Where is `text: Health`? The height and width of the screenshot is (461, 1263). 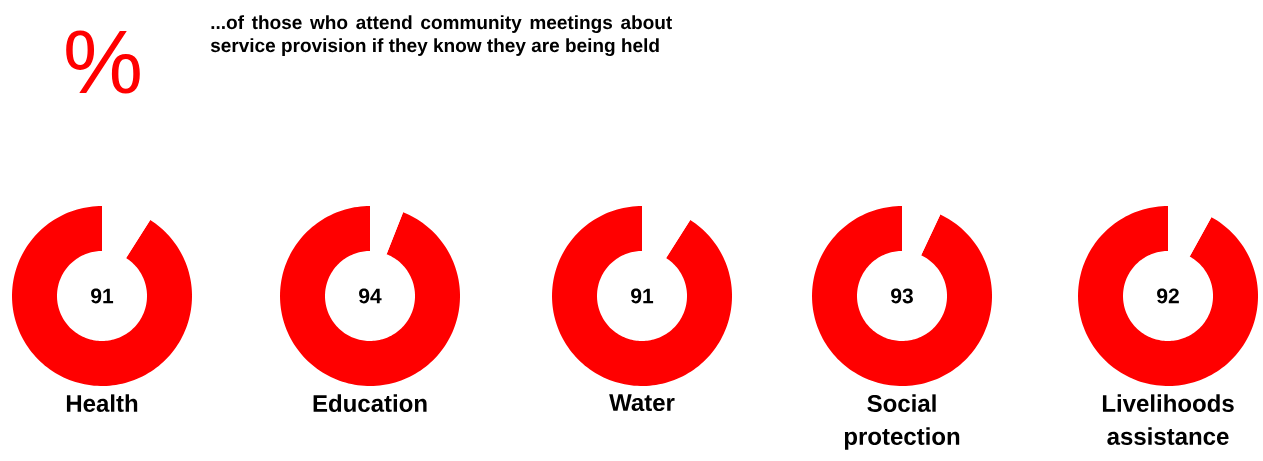
text: Health is located at coordinates (102, 403).